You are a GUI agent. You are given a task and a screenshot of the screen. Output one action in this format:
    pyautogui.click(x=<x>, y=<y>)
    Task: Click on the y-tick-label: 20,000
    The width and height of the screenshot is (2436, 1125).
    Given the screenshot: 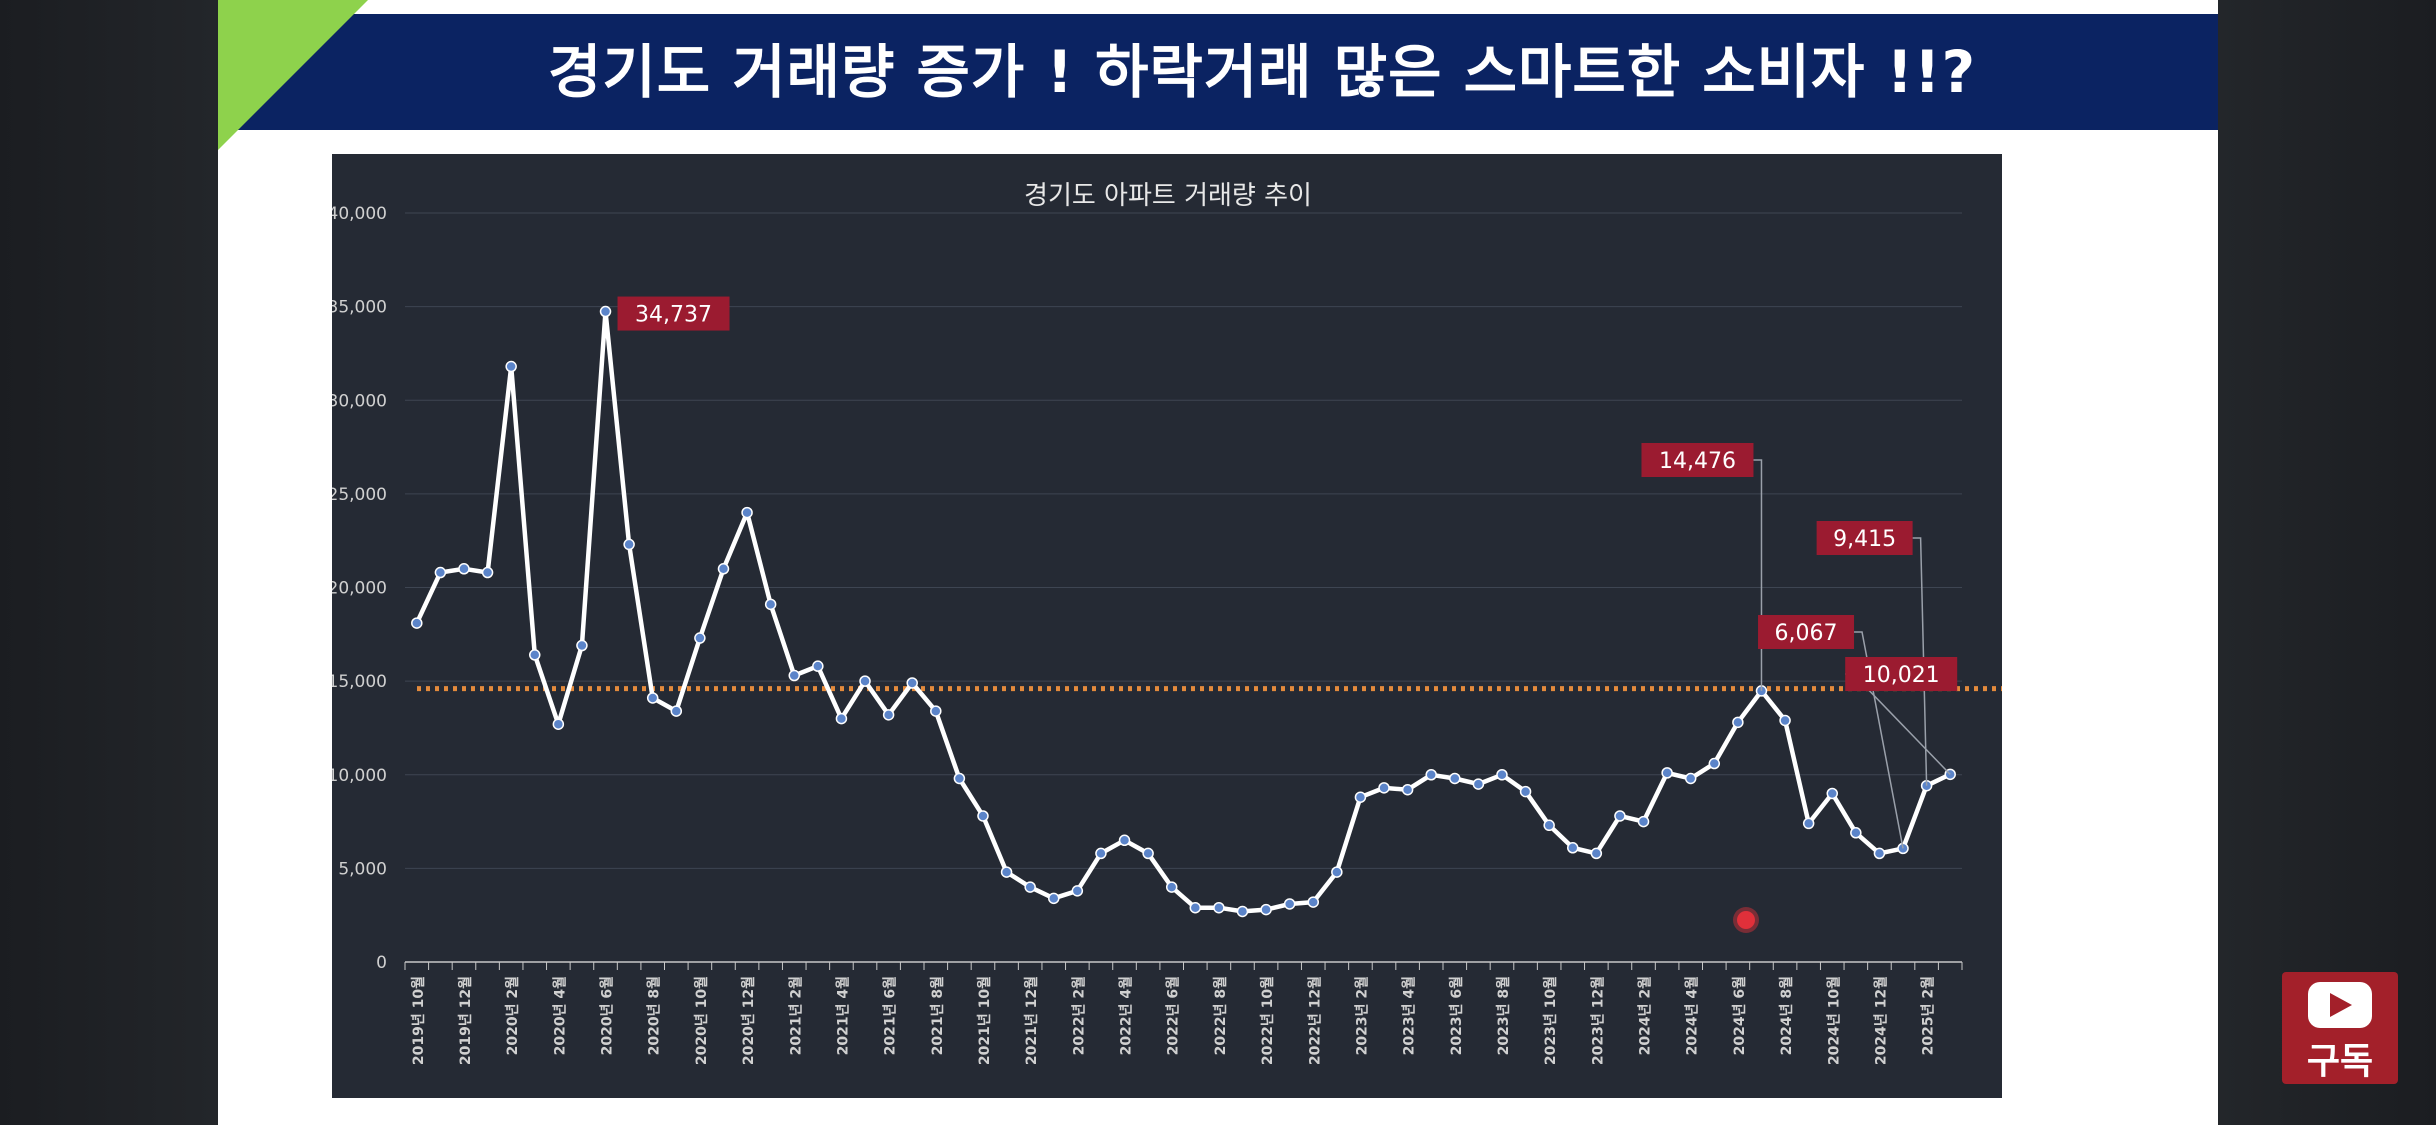 What is the action you would take?
    pyautogui.click(x=359, y=589)
    